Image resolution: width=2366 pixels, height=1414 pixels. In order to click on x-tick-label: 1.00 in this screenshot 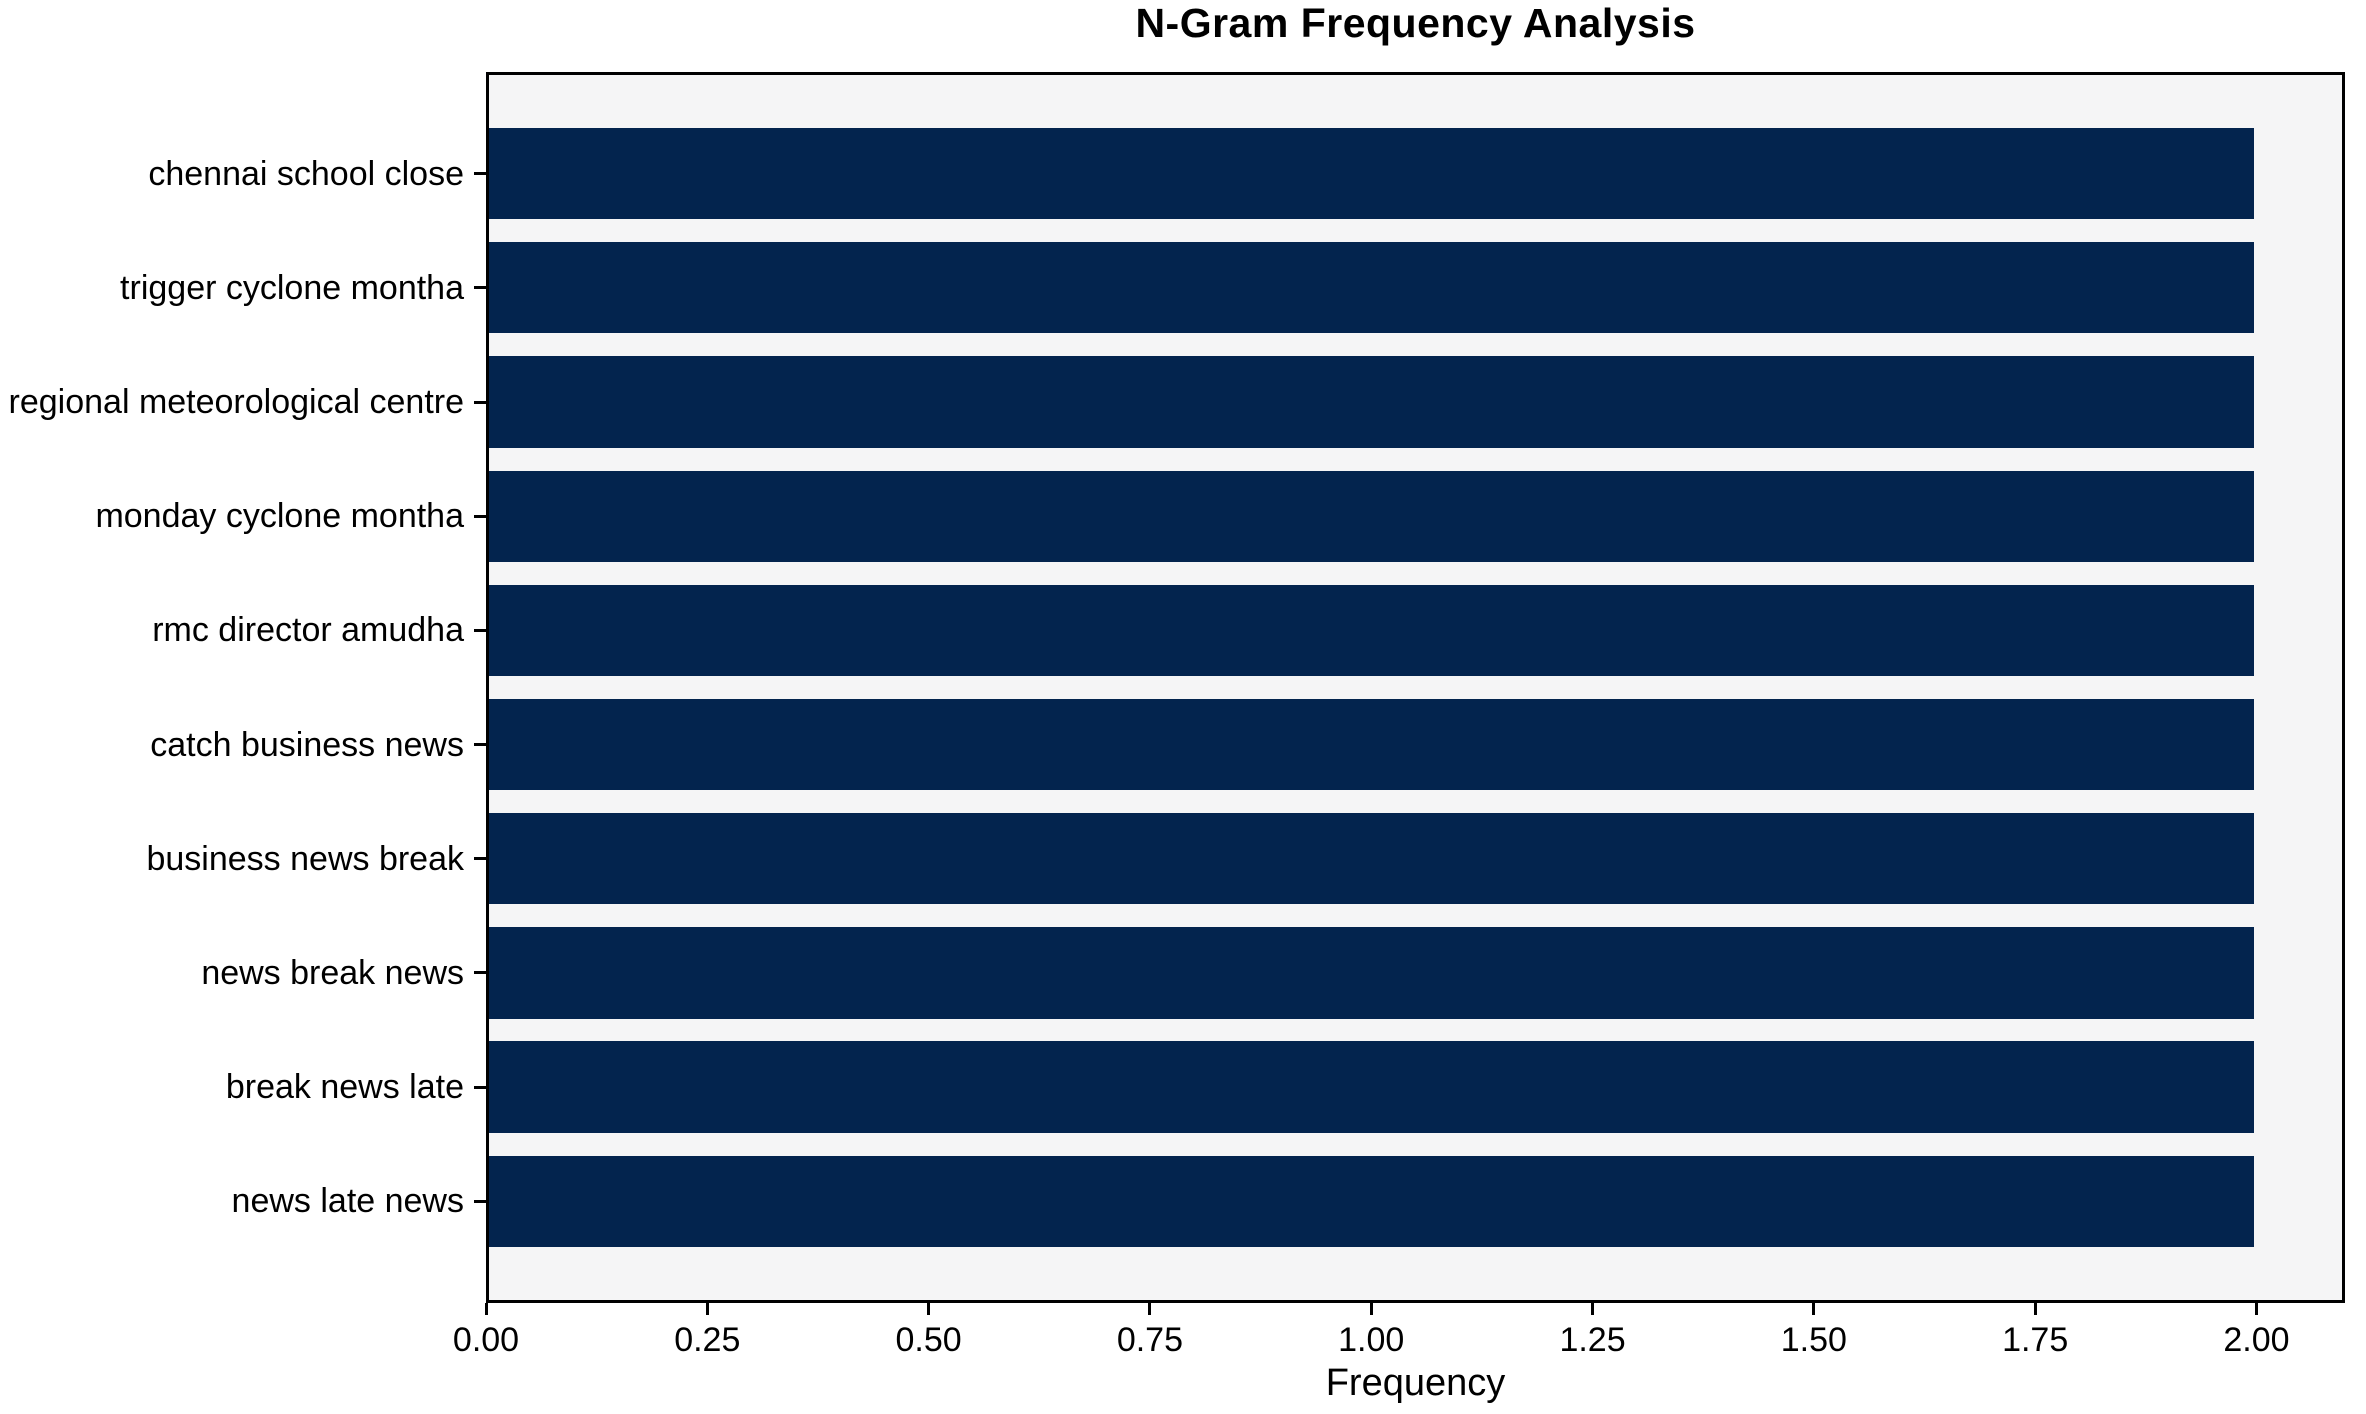, I will do `click(1371, 1340)`.